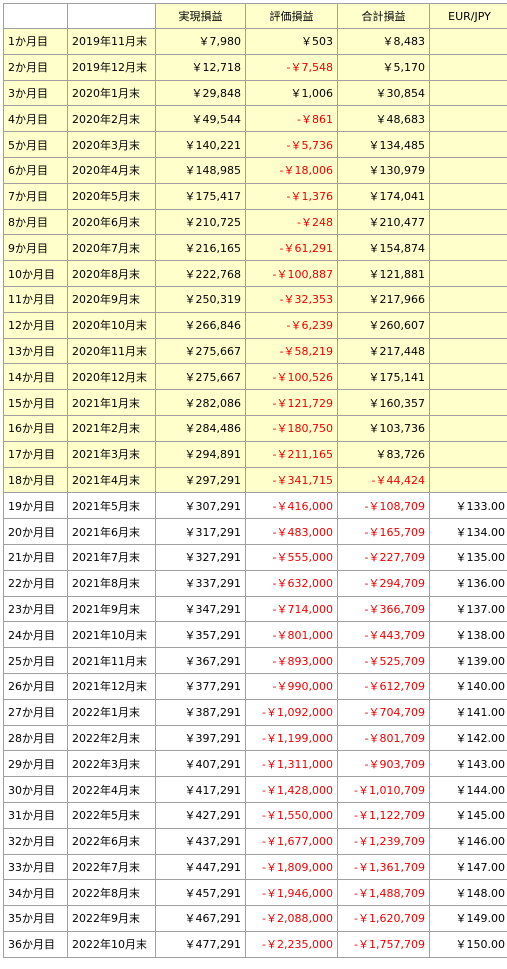  I want to click on realized-pnl-cell: ￥317,291, so click(200, 531).